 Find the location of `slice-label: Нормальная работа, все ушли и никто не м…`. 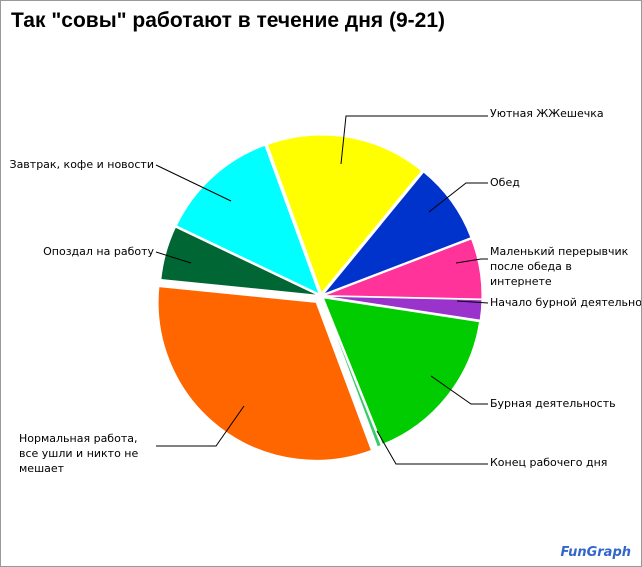

slice-label: Нормальная работа, все ушли и никто не м… is located at coordinates (79, 453).